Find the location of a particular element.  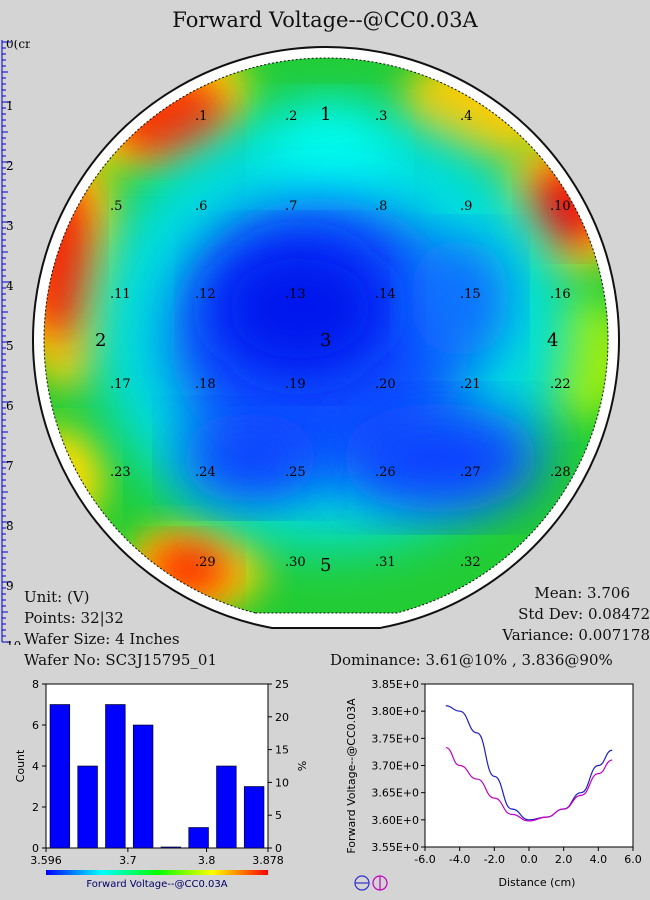

histogram-y-tick: 0 is located at coordinates (35, 848).